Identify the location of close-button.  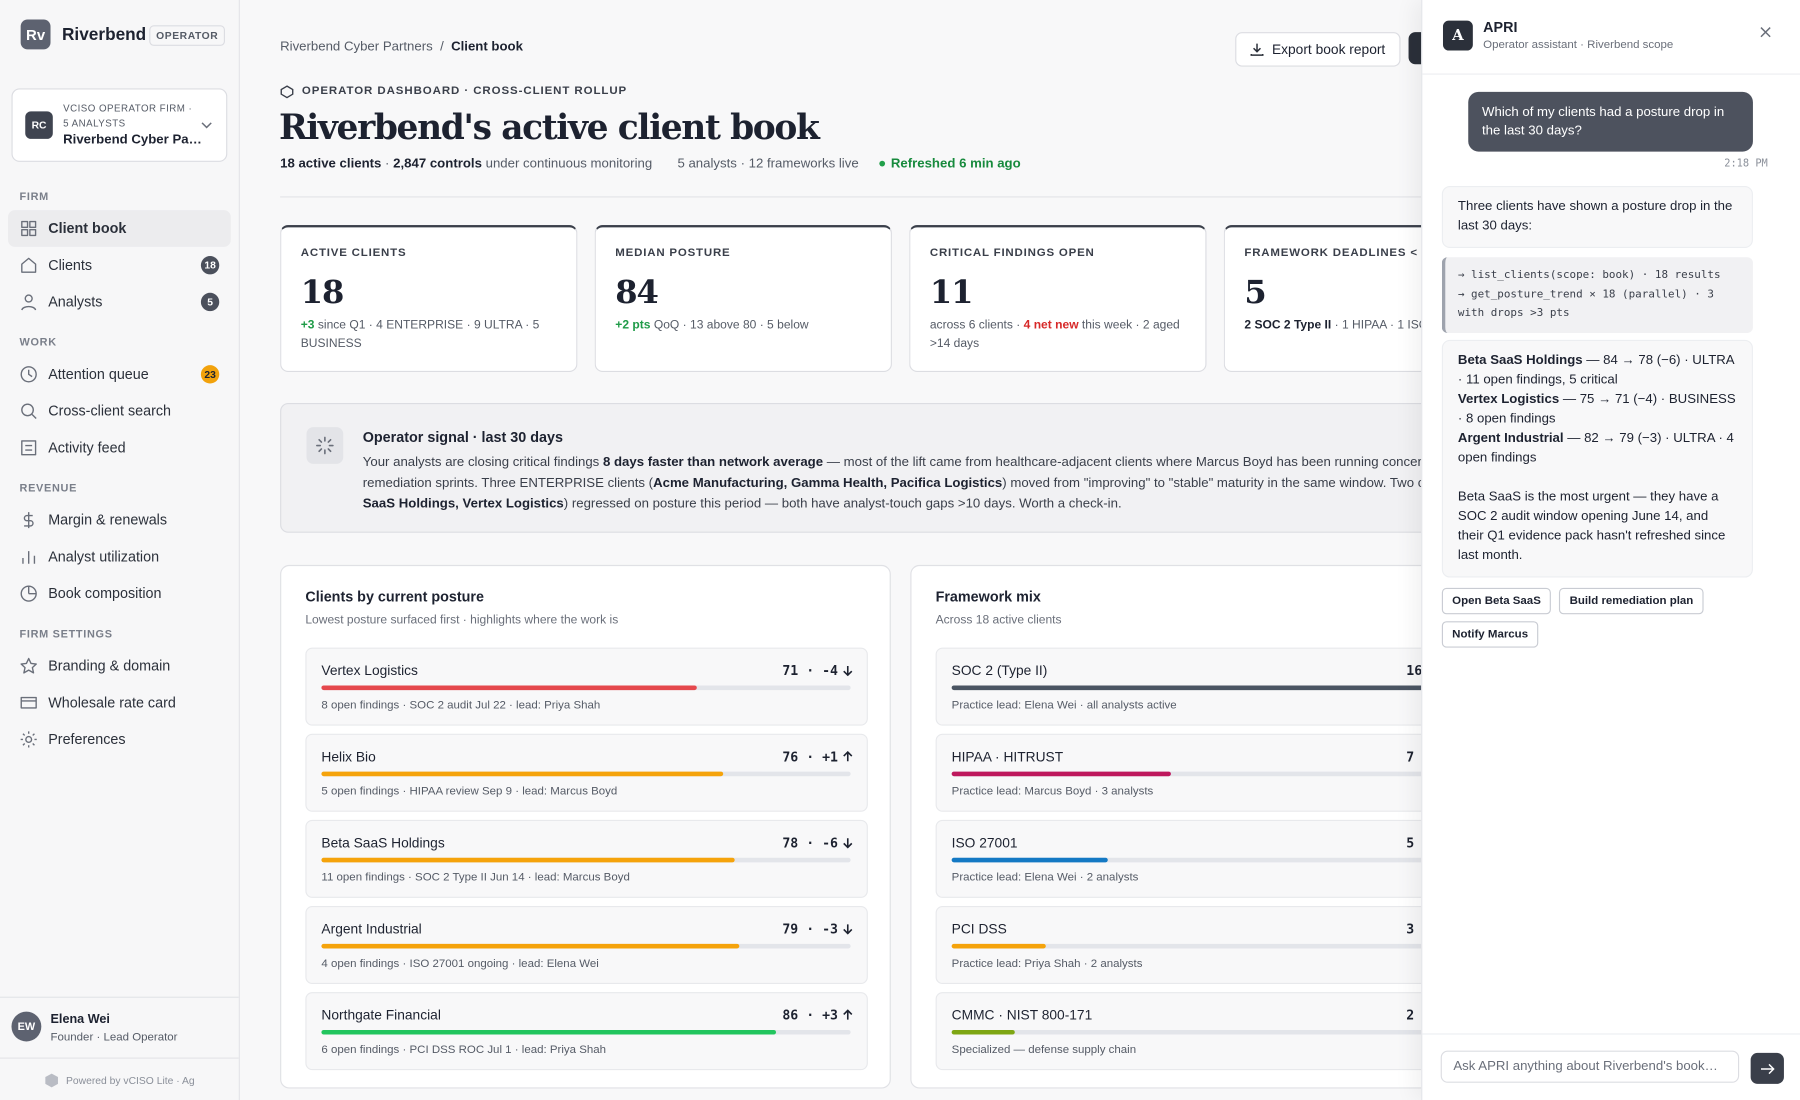
(1766, 32).